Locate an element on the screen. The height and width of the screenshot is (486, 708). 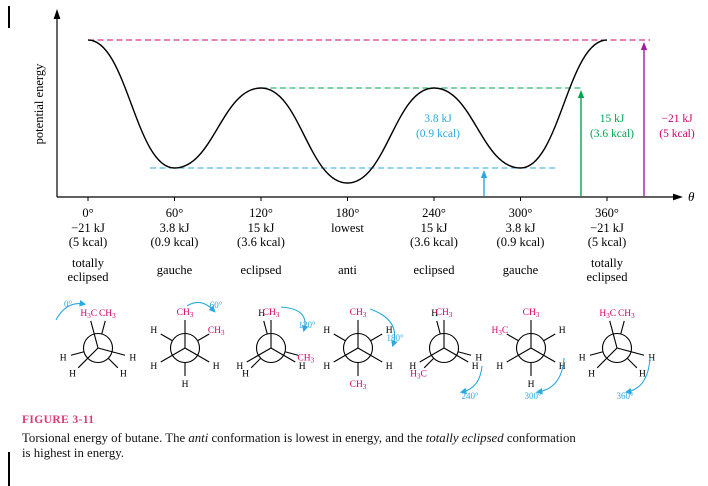
conformation-name-4: eclipsed is located at coordinates (434, 270).